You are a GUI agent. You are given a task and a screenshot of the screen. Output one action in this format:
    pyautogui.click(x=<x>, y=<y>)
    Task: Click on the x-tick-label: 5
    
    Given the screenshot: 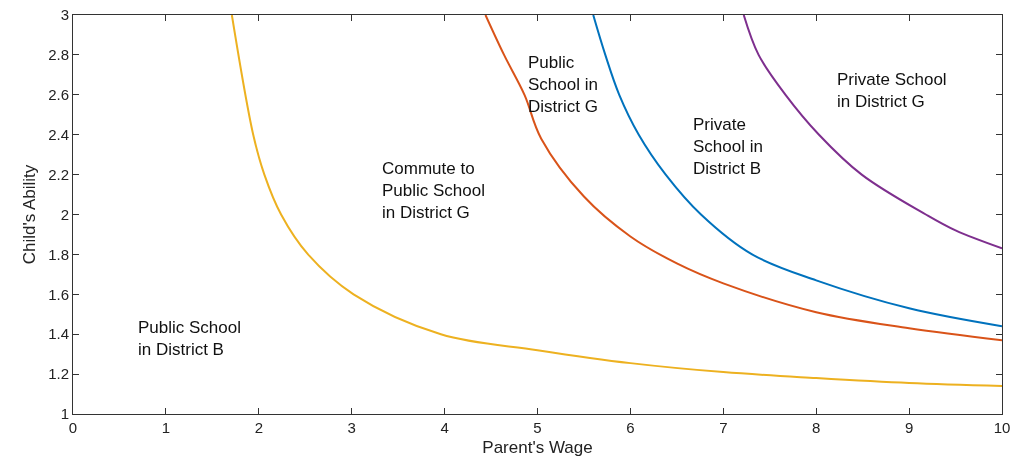 What is the action you would take?
    pyautogui.click(x=537, y=427)
    